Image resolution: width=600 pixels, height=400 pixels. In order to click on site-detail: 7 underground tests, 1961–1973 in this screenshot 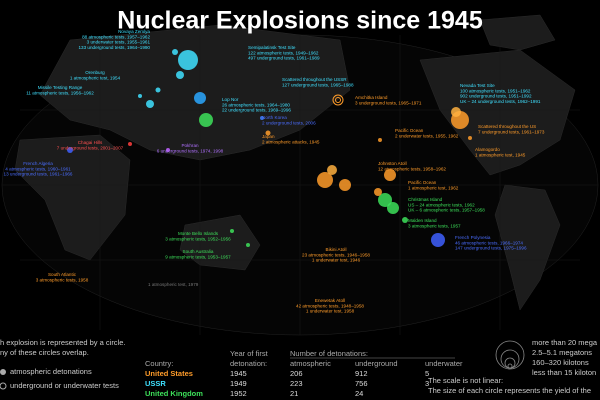, I will do `click(511, 131)`.